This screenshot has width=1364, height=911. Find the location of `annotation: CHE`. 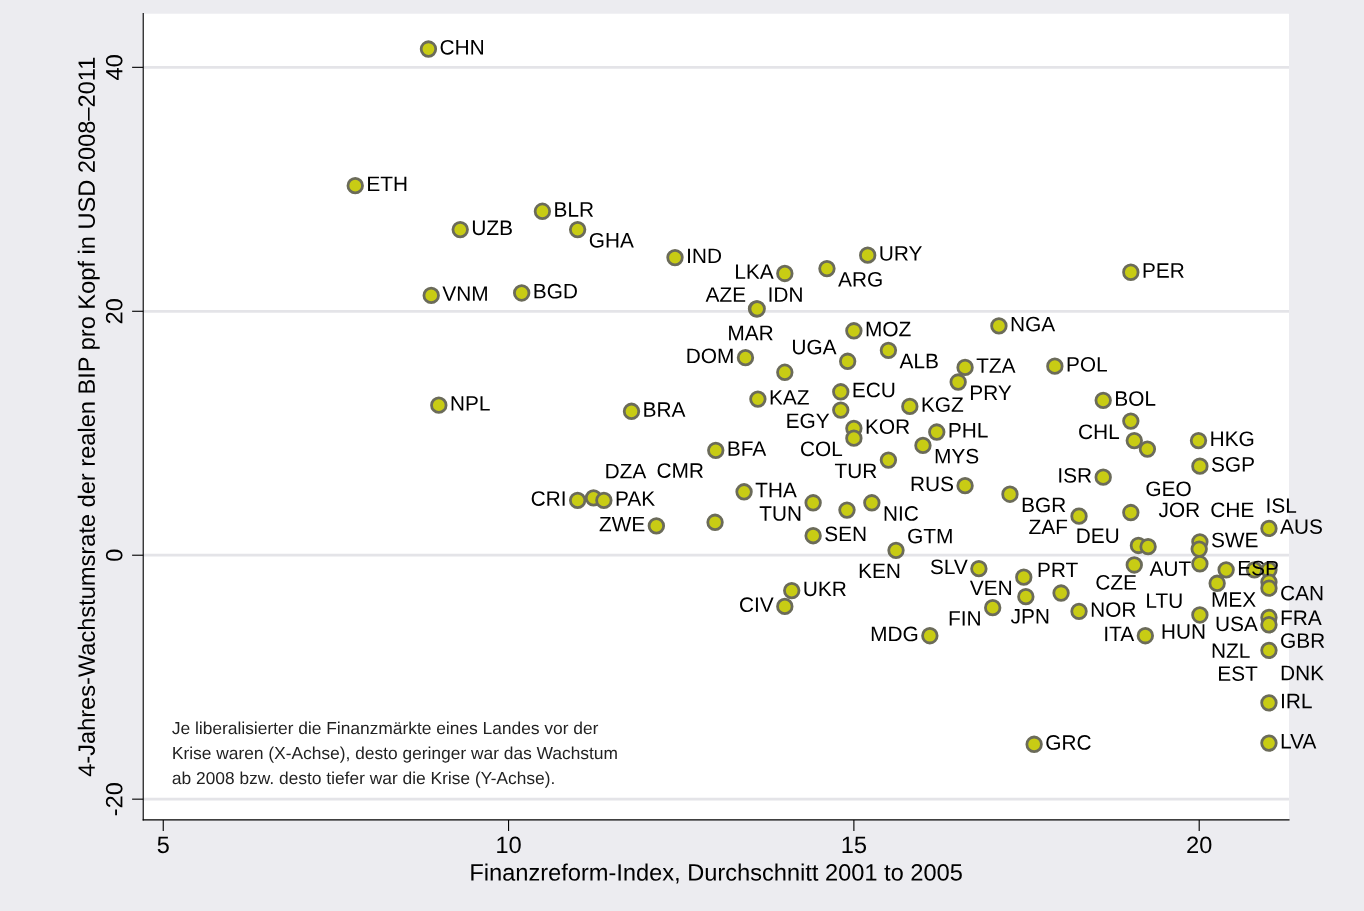

annotation: CHE is located at coordinates (1232, 510).